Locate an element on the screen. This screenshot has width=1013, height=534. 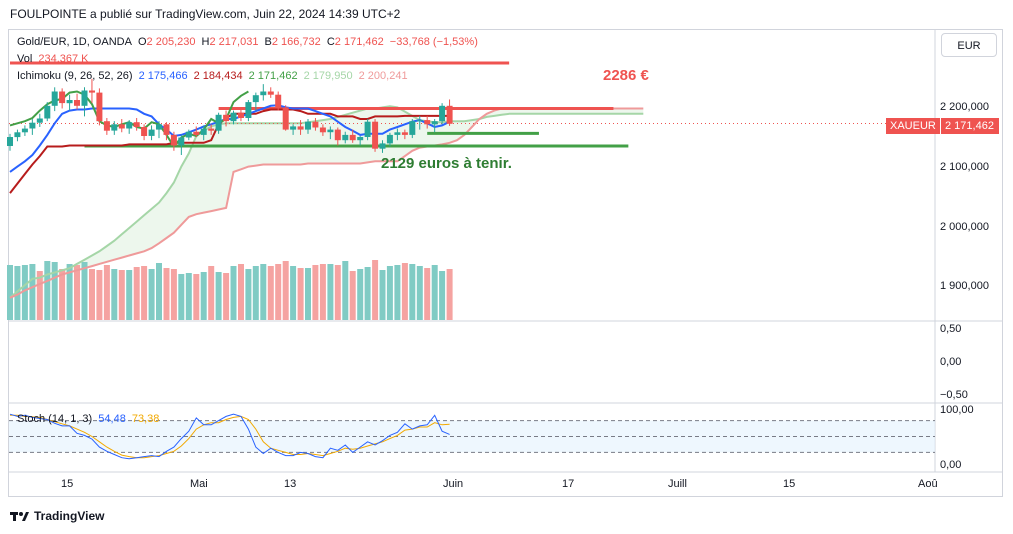
volume-legend: Vol 234,367 K is located at coordinates (54, 59).